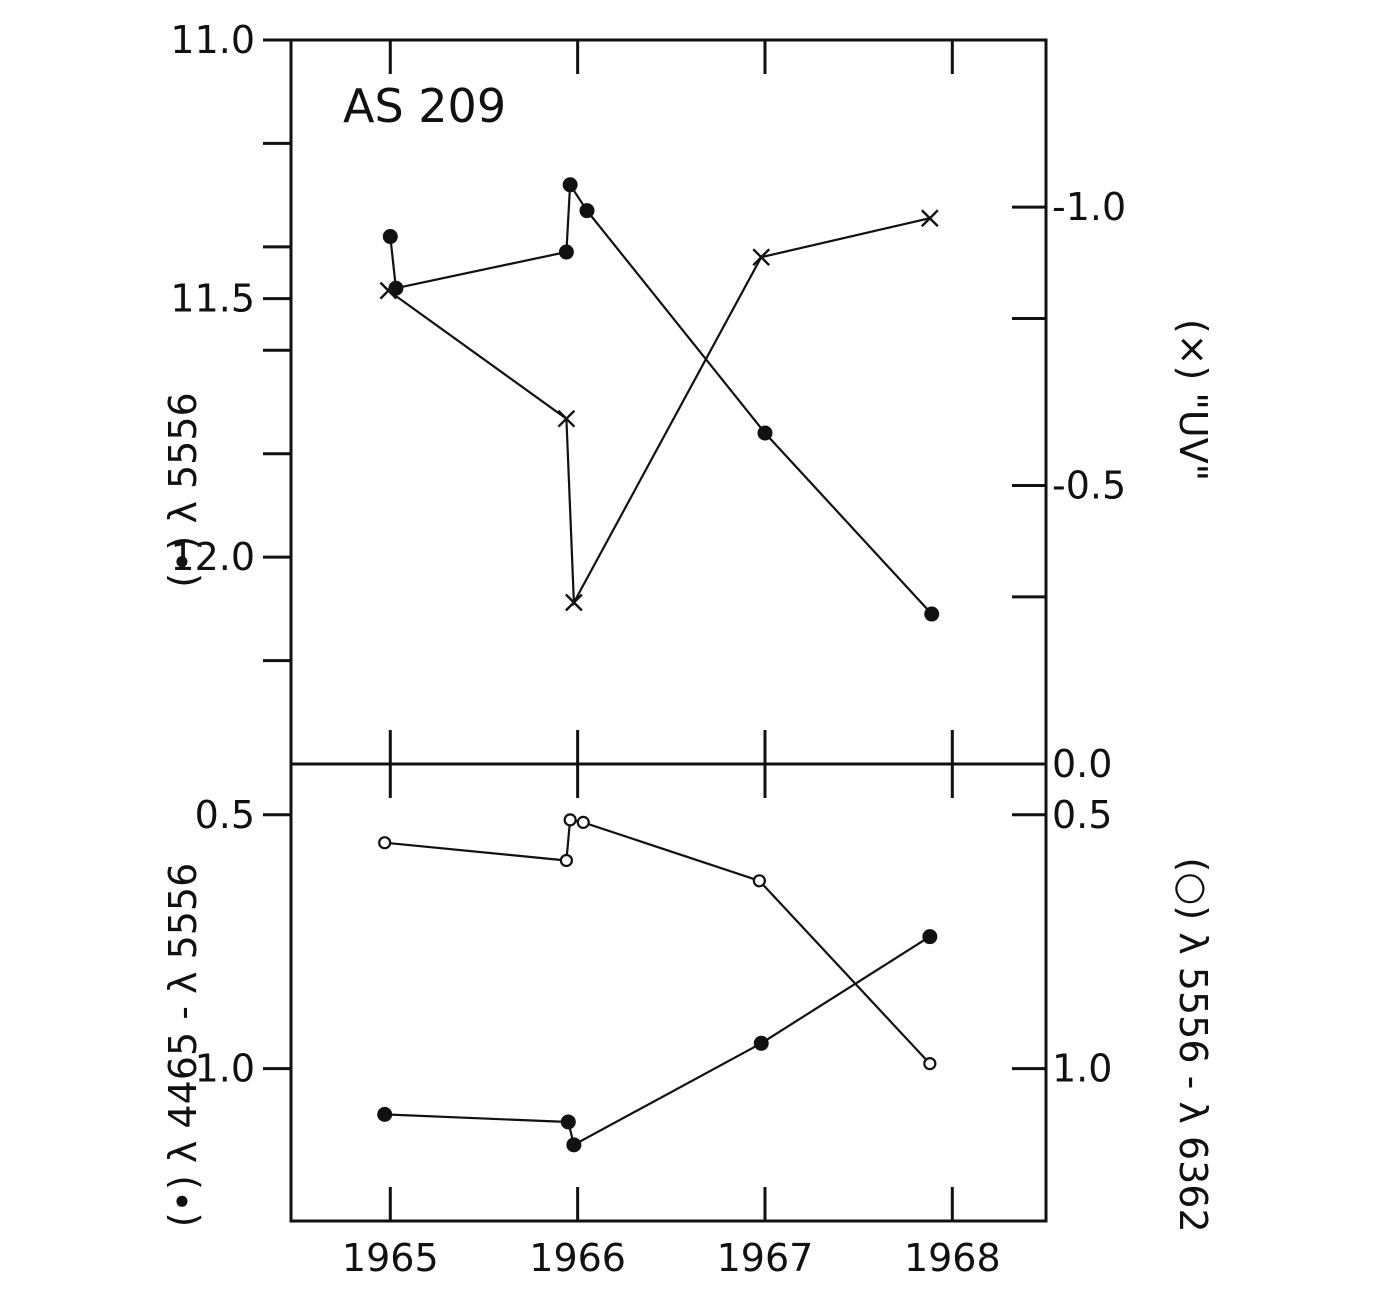 The width and height of the screenshot is (1383, 1305). I want to click on left-y-tick-label: 11.5, so click(212, 299).